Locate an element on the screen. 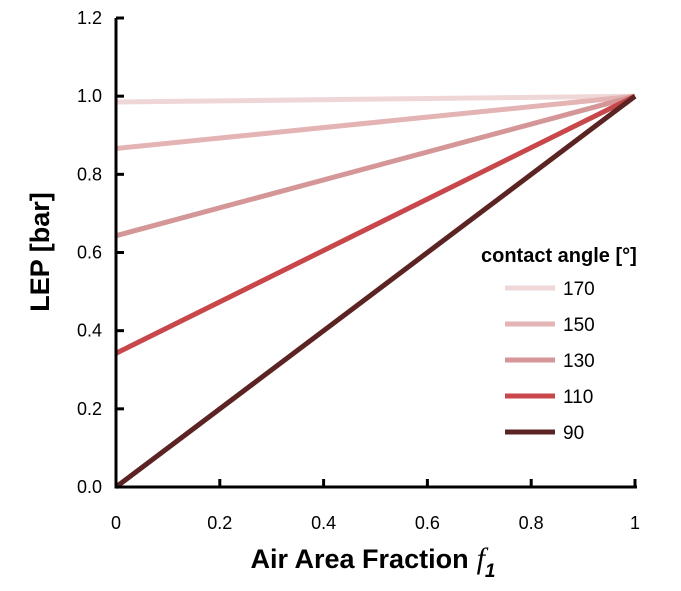 The width and height of the screenshot is (681, 591). y-axis-title: LEP [bar] is located at coordinates (40, 252).